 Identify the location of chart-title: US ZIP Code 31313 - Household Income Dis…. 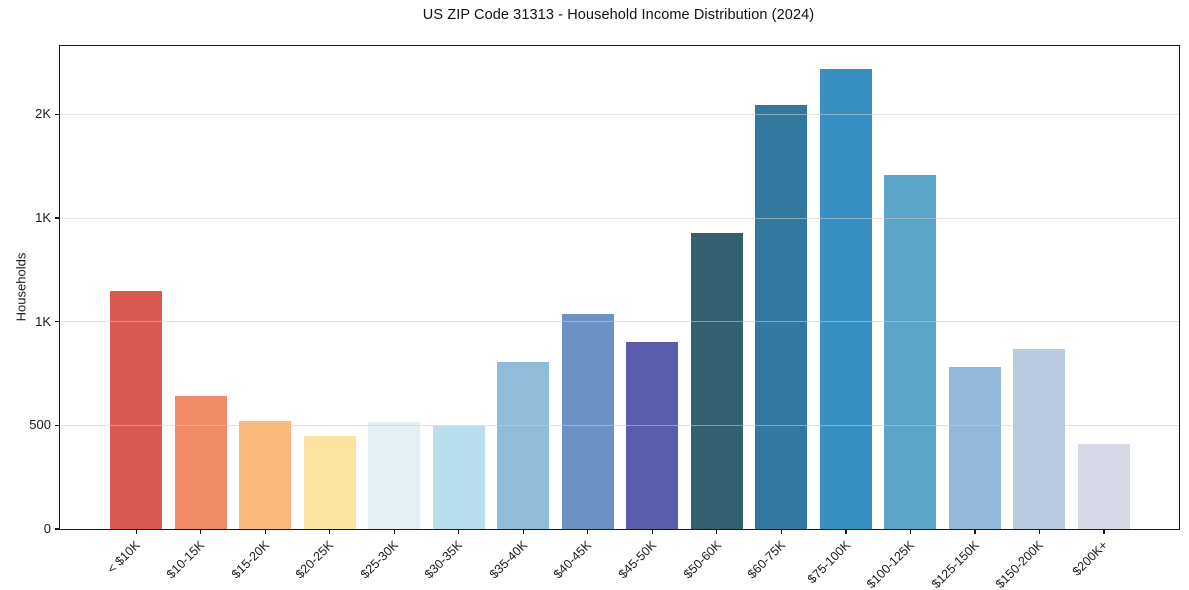
(618, 15).